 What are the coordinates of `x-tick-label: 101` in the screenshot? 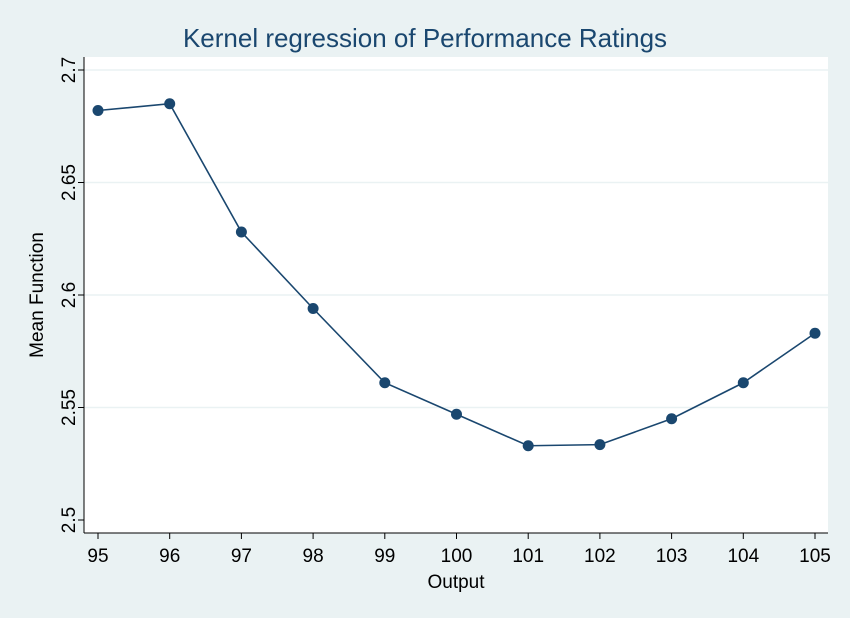 It's located at (528, 556).